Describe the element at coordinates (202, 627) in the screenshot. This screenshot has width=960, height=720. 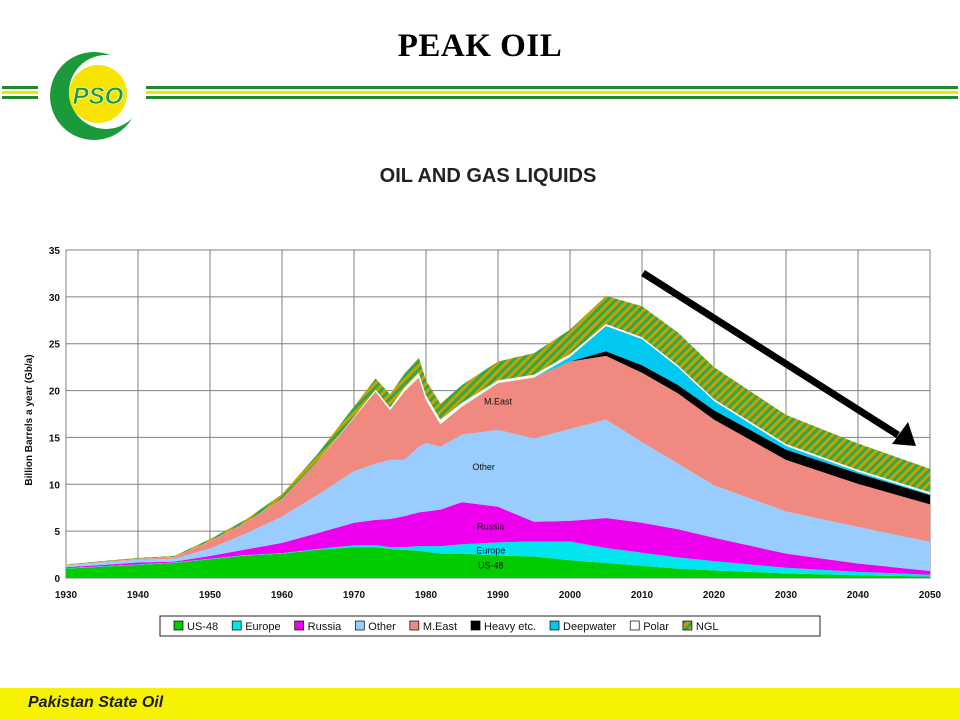
I see `legend-label: US-48` at that location.